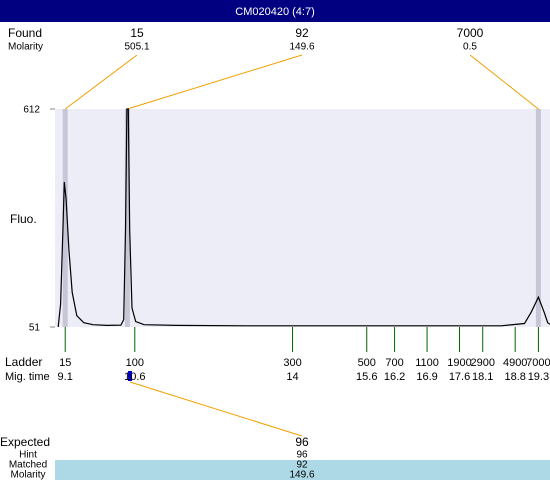  Describe the element at coordinates (27, 475) in the screenshot. I see `molarity-label: Molarity` at that location.